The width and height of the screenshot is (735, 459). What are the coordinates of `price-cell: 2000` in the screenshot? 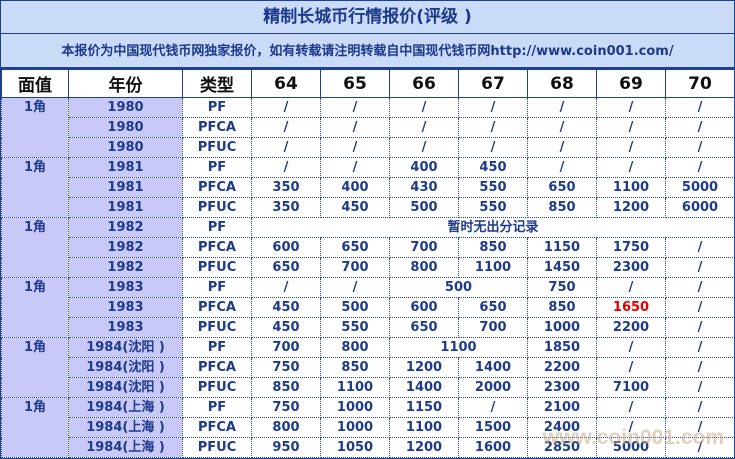 It's located at (493, 387).